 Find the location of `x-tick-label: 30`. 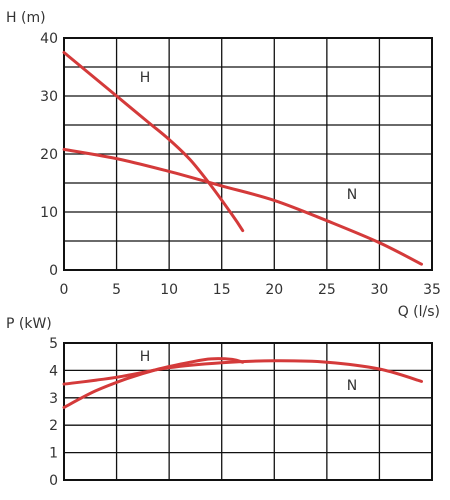

x-tick-label: 30 is located at coordinates (380, 290).